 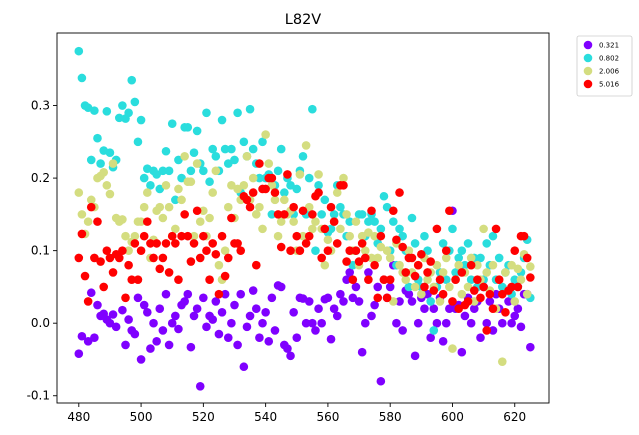 What do you see at coordinates (141, 417) in the screenshot?
I see `x-tick-label-500: 500` at bounding box center [141, 417].